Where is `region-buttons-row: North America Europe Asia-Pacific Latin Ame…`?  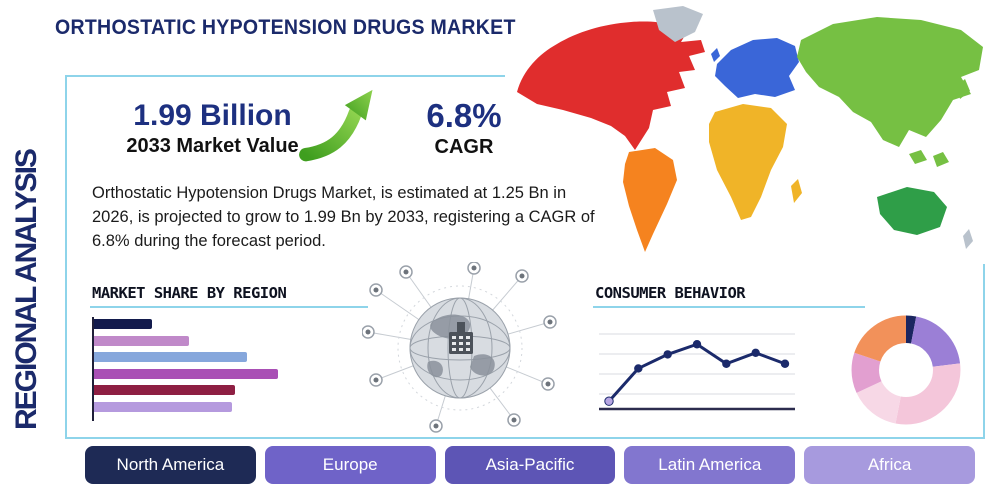 region-buttons-row: North America Europe Asia-Pacific Latin Ame… is located at coordinates (530, 465).